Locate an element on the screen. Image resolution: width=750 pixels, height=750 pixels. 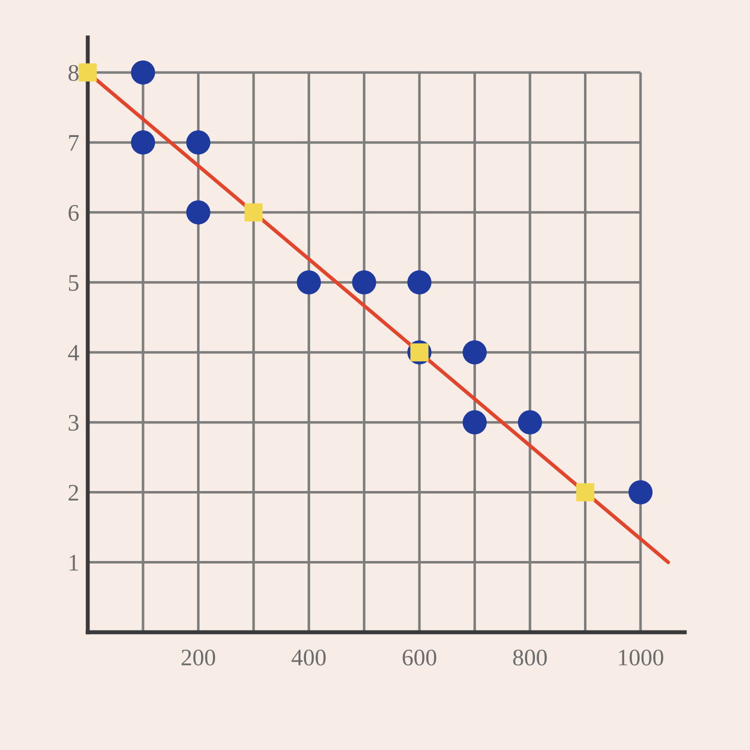
y-tick-label: 2 is located at coordinates (73, 492).